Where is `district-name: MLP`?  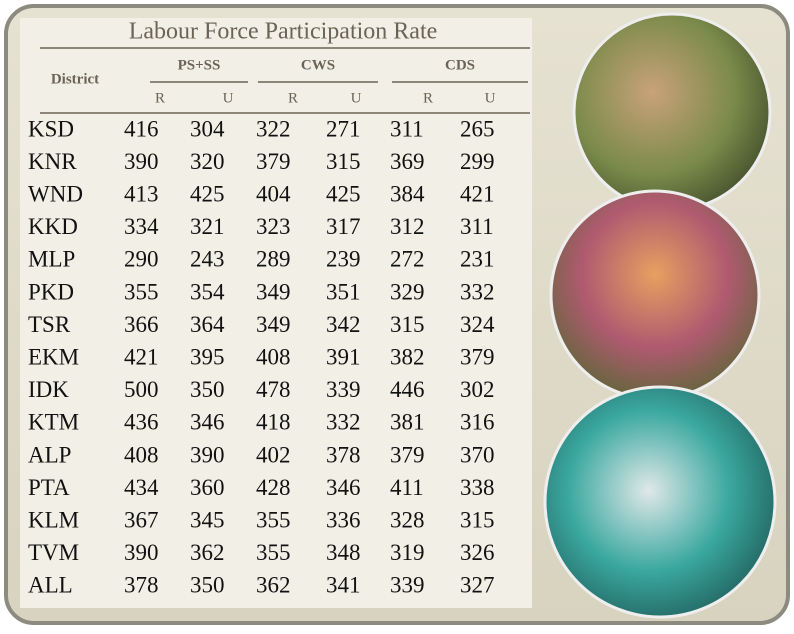
district-name: MLP is located at coordinates (51, 259).